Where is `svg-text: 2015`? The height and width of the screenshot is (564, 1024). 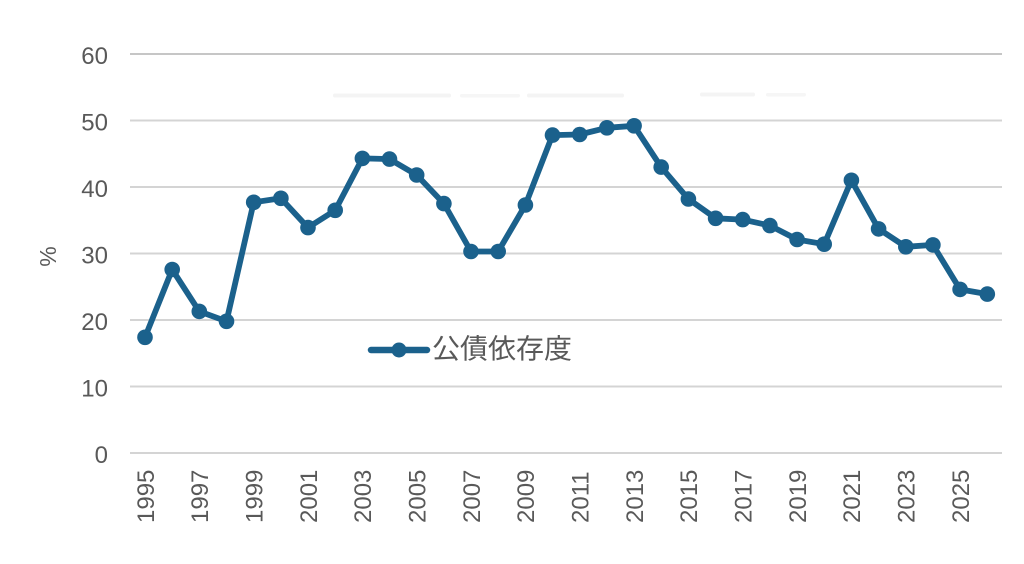
svg-text: 2015 is located at coordinates (689, 496).